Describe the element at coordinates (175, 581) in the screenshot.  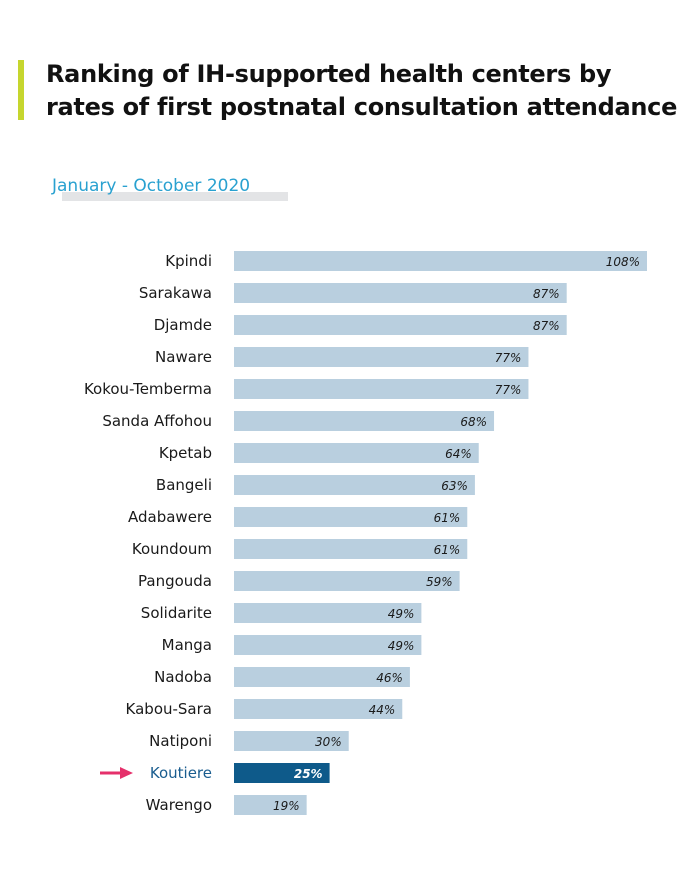
I see `category-label-pangouda: Pangouda` at that location.